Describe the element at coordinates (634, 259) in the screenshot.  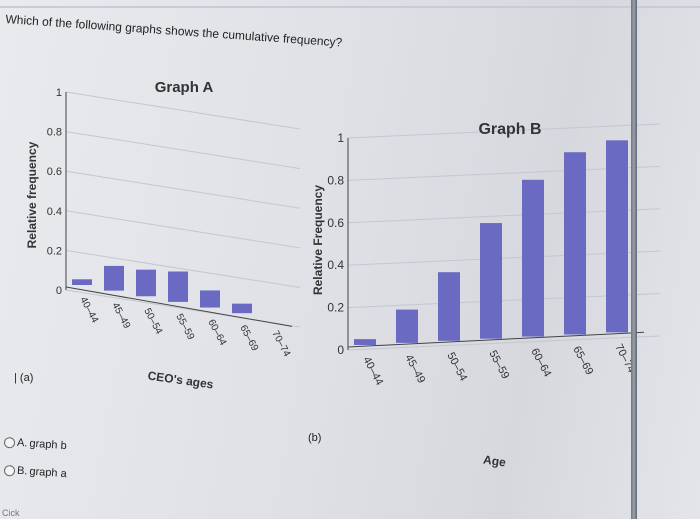
I see `window-divider` at that location.